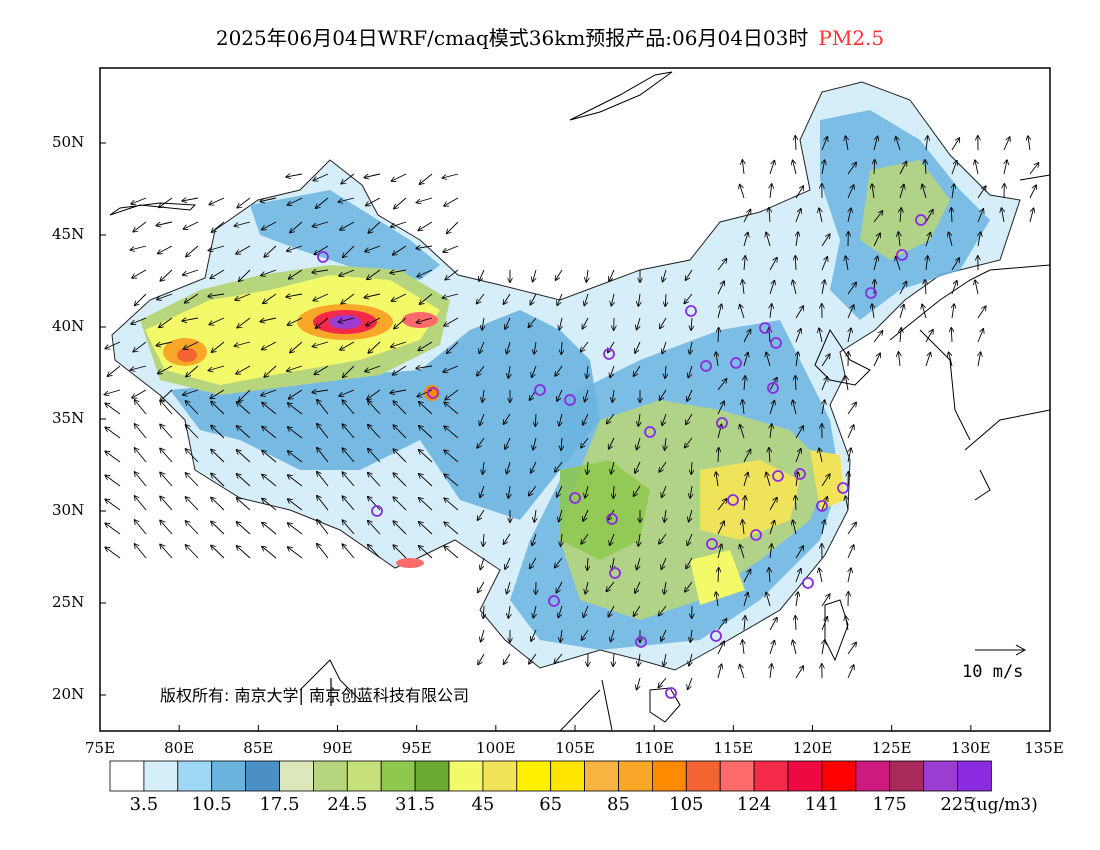 This screenshot has width=1100, height=850. Describe the element at coordinates (68, 326) in the screenshot. I see `lat-label: 40N` at that location.